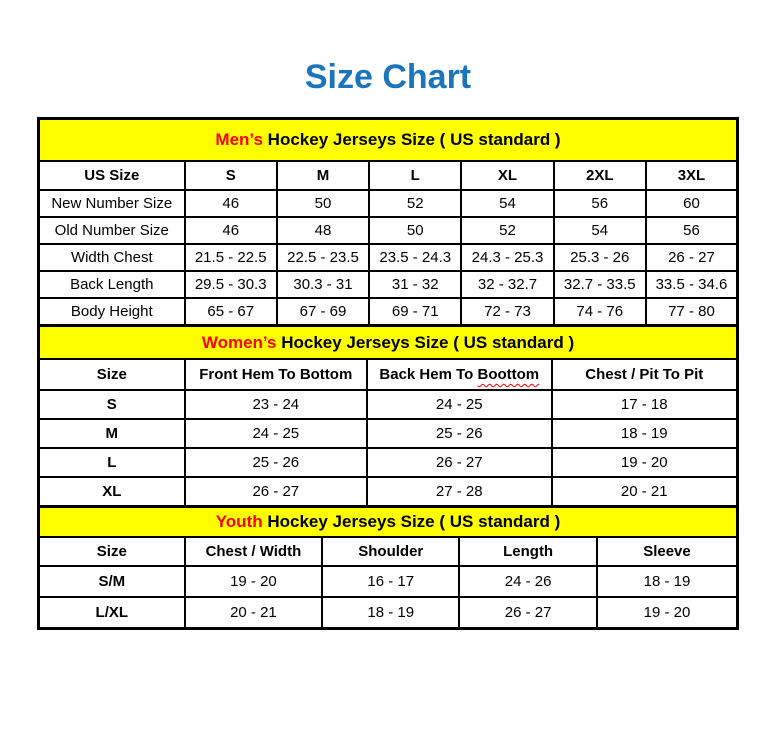 The height and width of the screenshot is (750, 776). What do you see at coordinates (644, 374) in the screenshot?
I see `column-header: Chest / Pit To Pit` at bounding box center [644, 374].